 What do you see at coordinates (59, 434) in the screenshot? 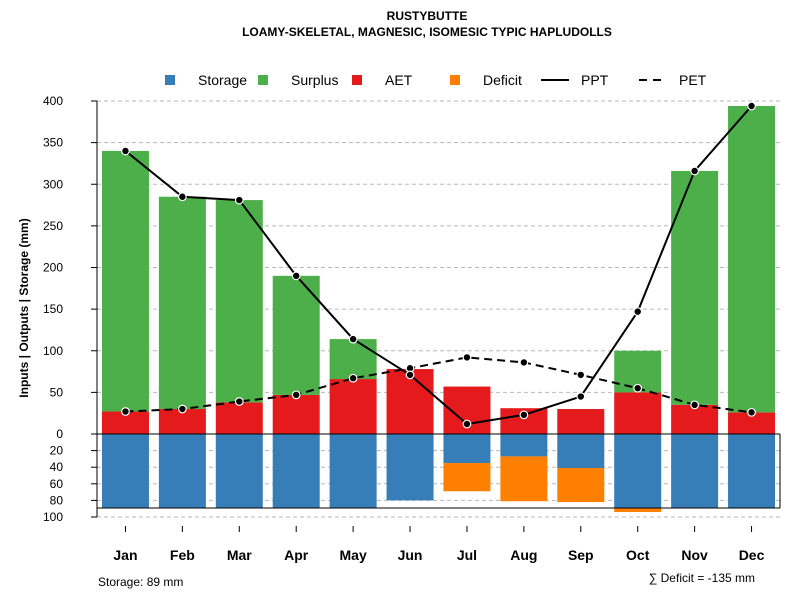
I see `y-tick-label: 0` at bounding box center [59, 434].